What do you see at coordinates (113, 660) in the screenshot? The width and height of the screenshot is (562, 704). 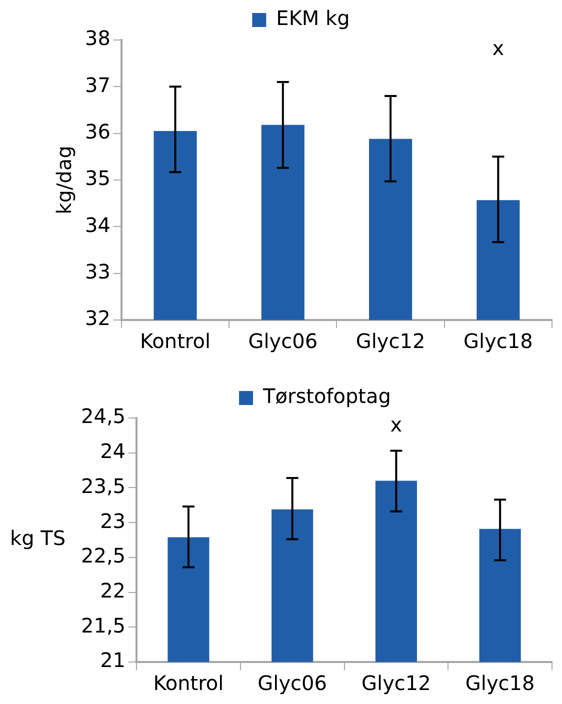 I see `y-tick-label: 21` at bounding box center [113, 660].